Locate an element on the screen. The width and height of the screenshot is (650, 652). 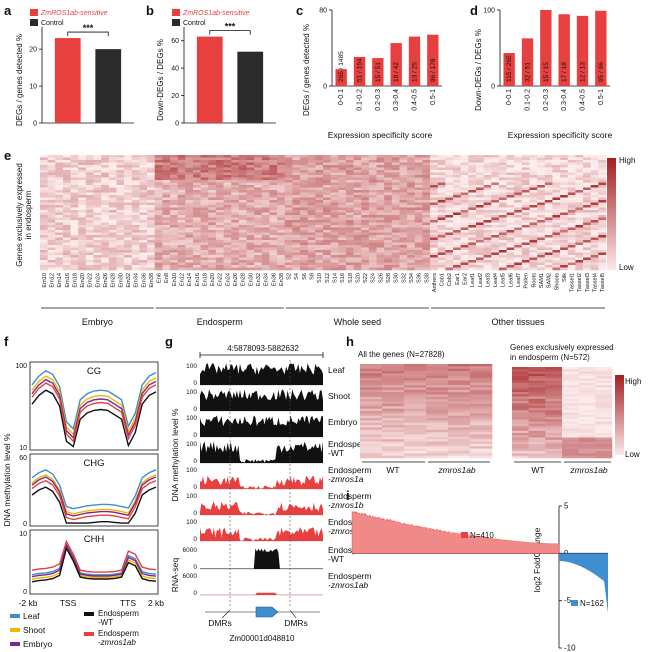
track-label: Embryo is located at coordinates (343, 422).